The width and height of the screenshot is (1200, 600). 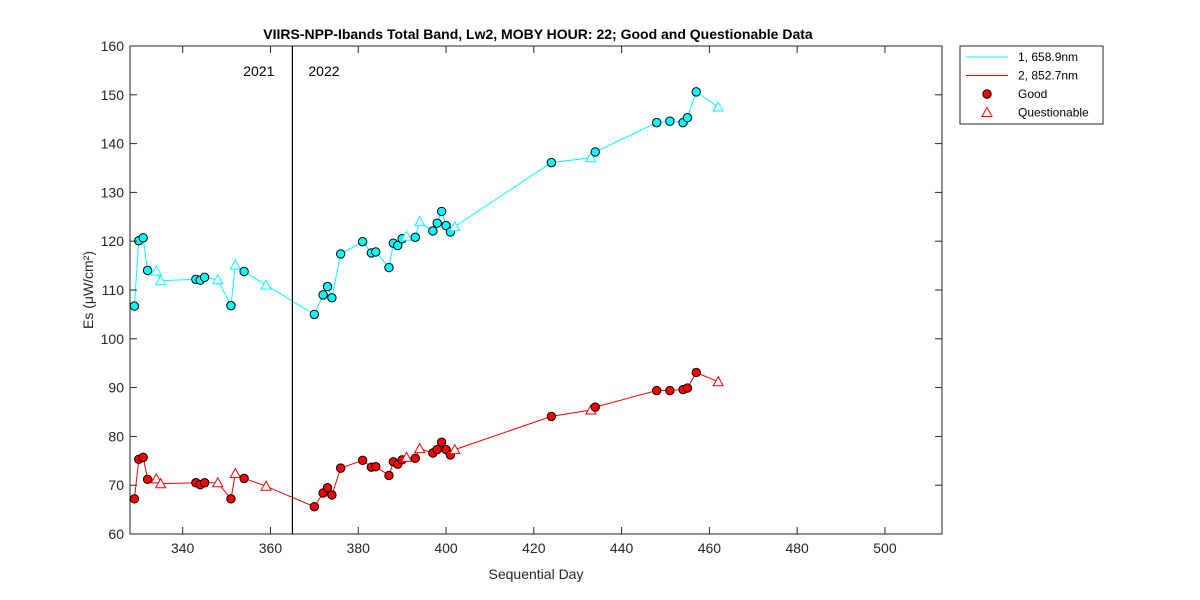 I want to click on legend-label: 1, 658.9nm, so click(x=1048, y=57).